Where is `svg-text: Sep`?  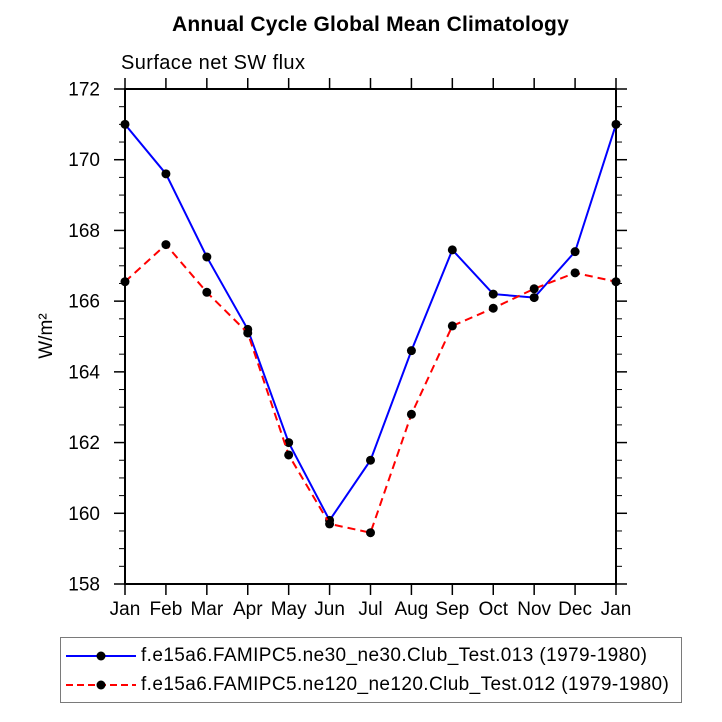
svg-text: Sep is located at coordinates (452, 609).